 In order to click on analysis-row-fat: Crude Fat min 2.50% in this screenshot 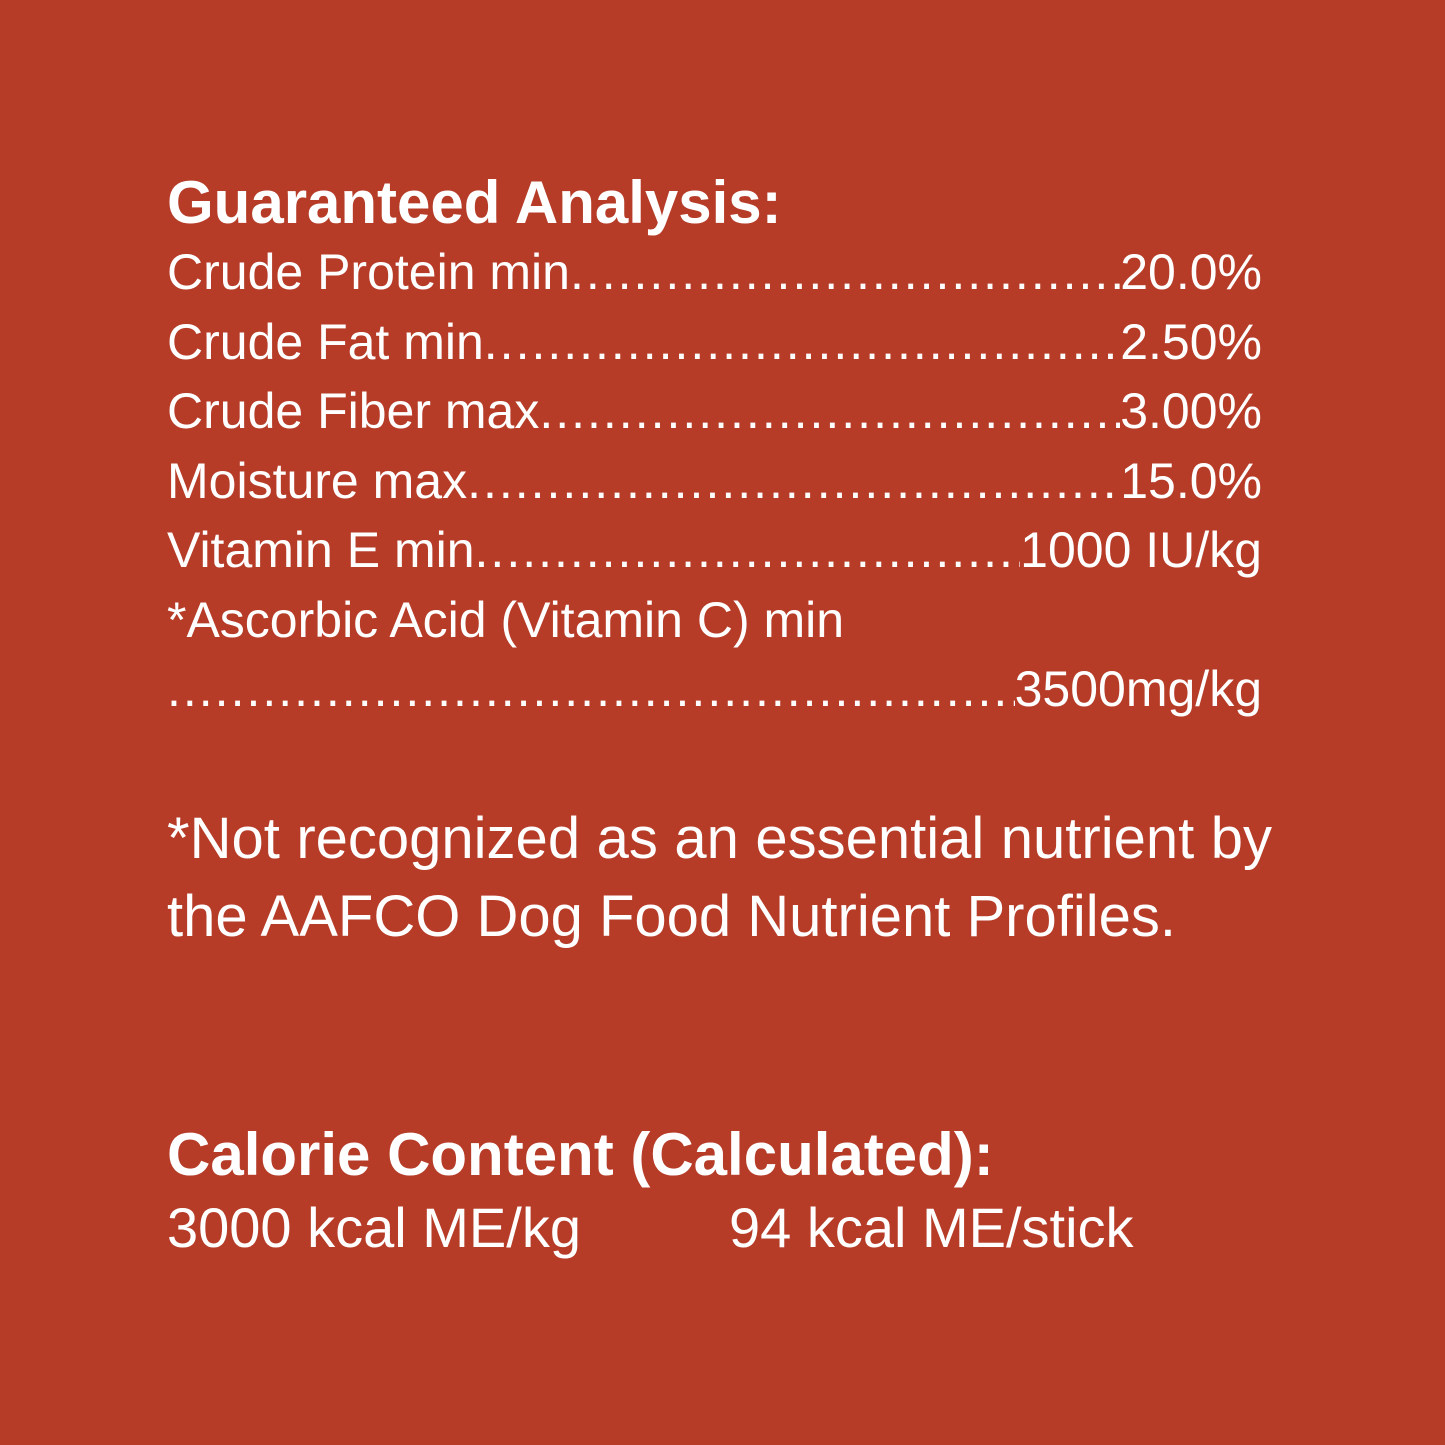, I will do `click(714, 343)`.